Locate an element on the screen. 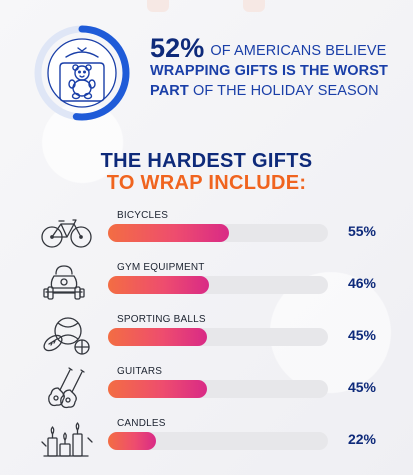 The image size is (413, 475). section-title-line-1: THE HARDEST GIFTS is located at coordinates (206, 161).